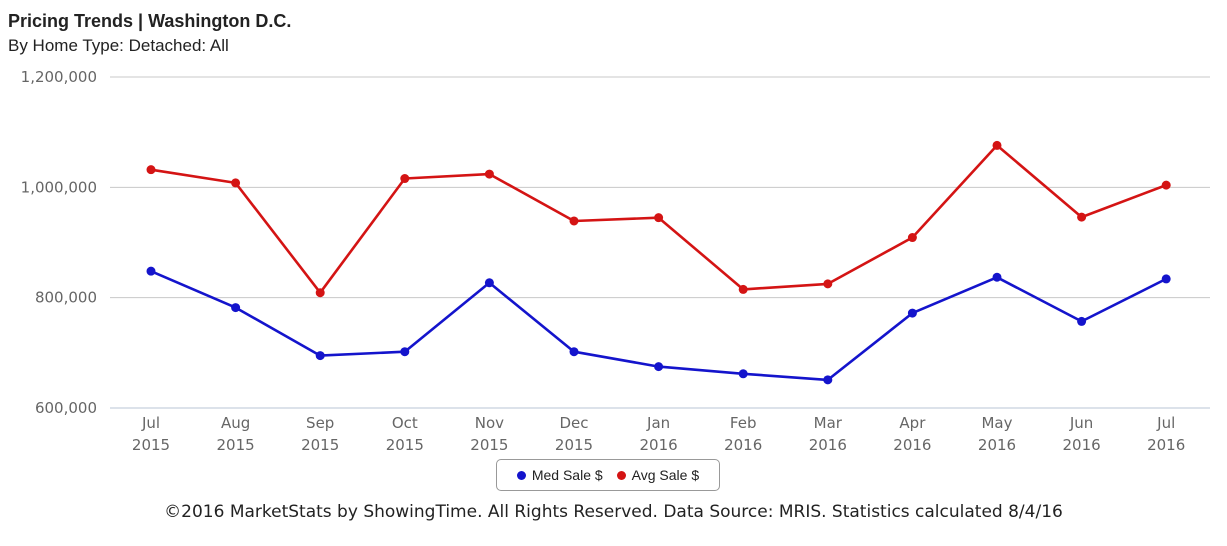  I want to click on y-tick-label: 1,000,000, so click(59, 187).